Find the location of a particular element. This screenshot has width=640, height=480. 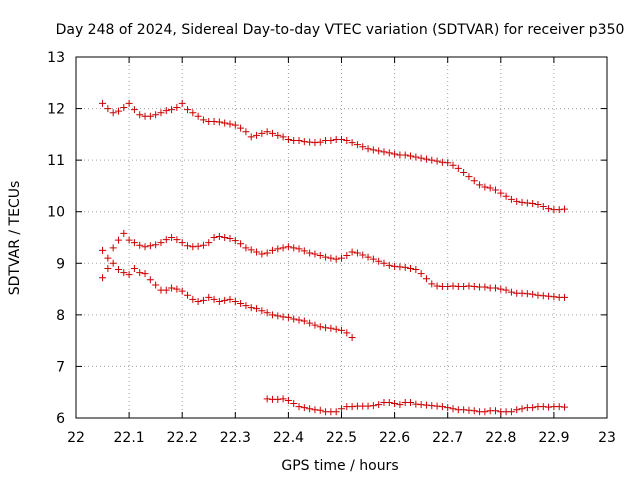

y-tick-label: 11 is located at coordinates (56, 161).